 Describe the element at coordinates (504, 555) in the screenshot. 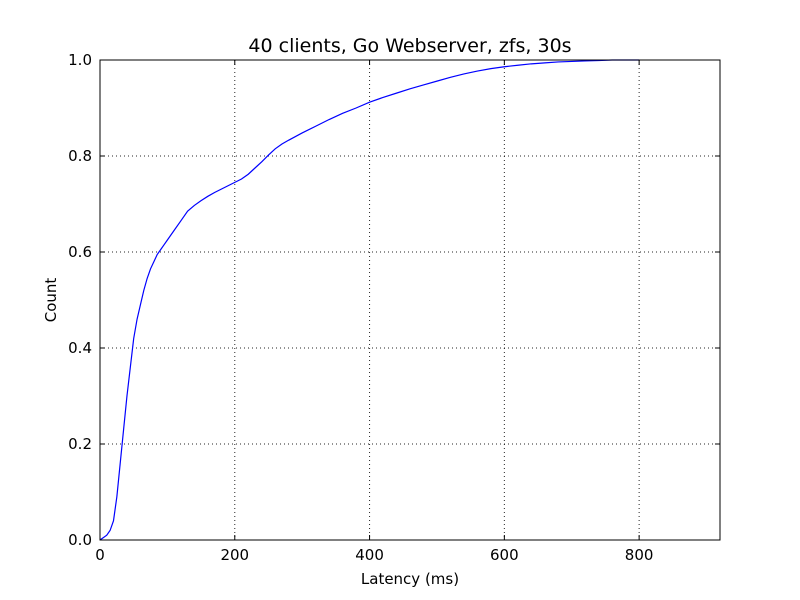

I see `x-tick-label: 600` at that location.